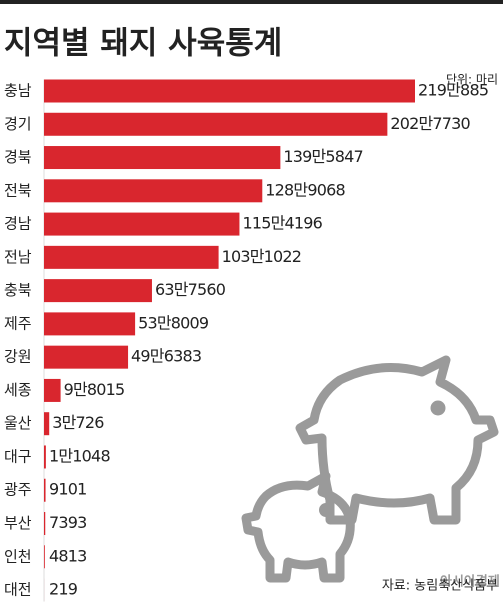  What do you see at coordinates (430, 123) in the screenshot?
I see `value-label: 202만7730` at bounding box center [430, 123].